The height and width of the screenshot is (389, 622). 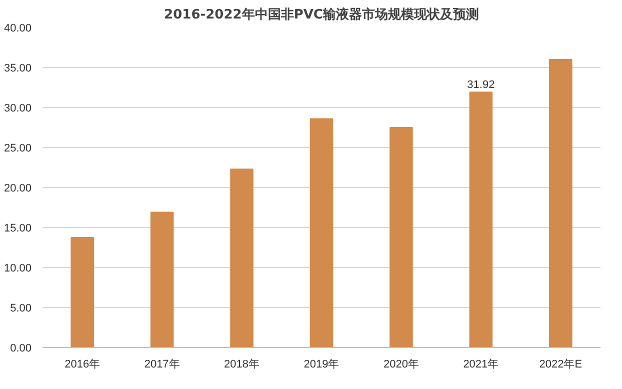 What do you see at coordinates (18, 268) in the screenshot?
I see `y-tick-label: 10.00` at bounding box center [18, 268].